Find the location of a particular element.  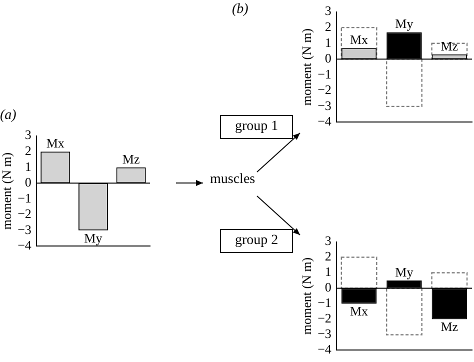

text: muscles is located at coordinates (233, 180).